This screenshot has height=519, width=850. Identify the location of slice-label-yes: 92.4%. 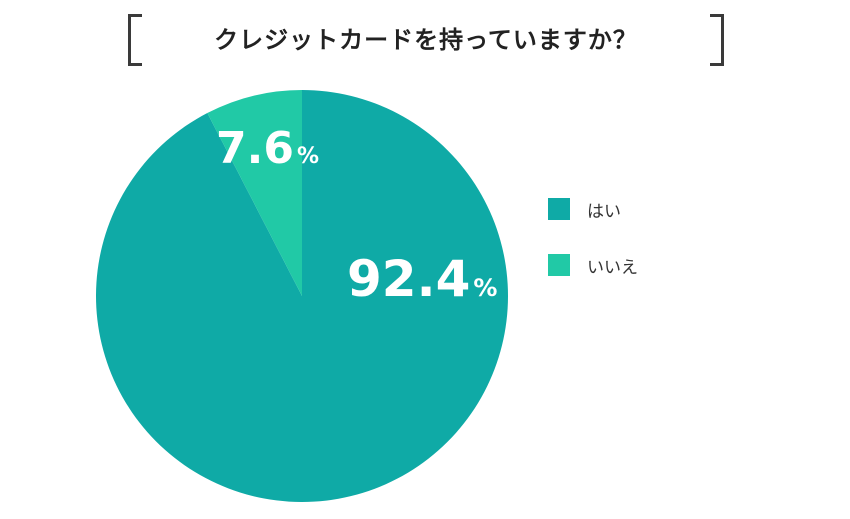
(422, 279).